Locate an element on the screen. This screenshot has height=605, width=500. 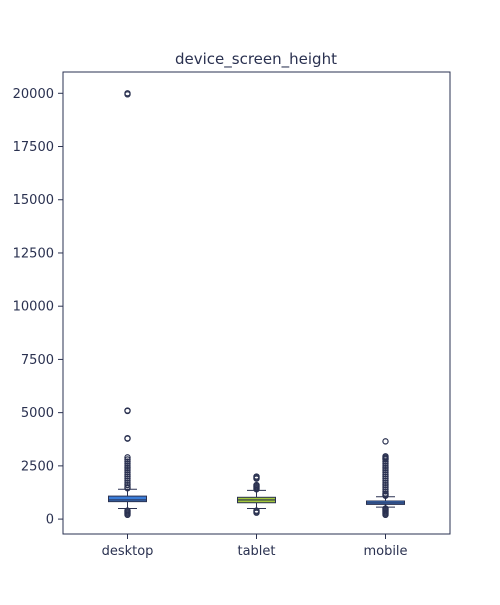
box-group-desktop is located at coordinates (127, 304).